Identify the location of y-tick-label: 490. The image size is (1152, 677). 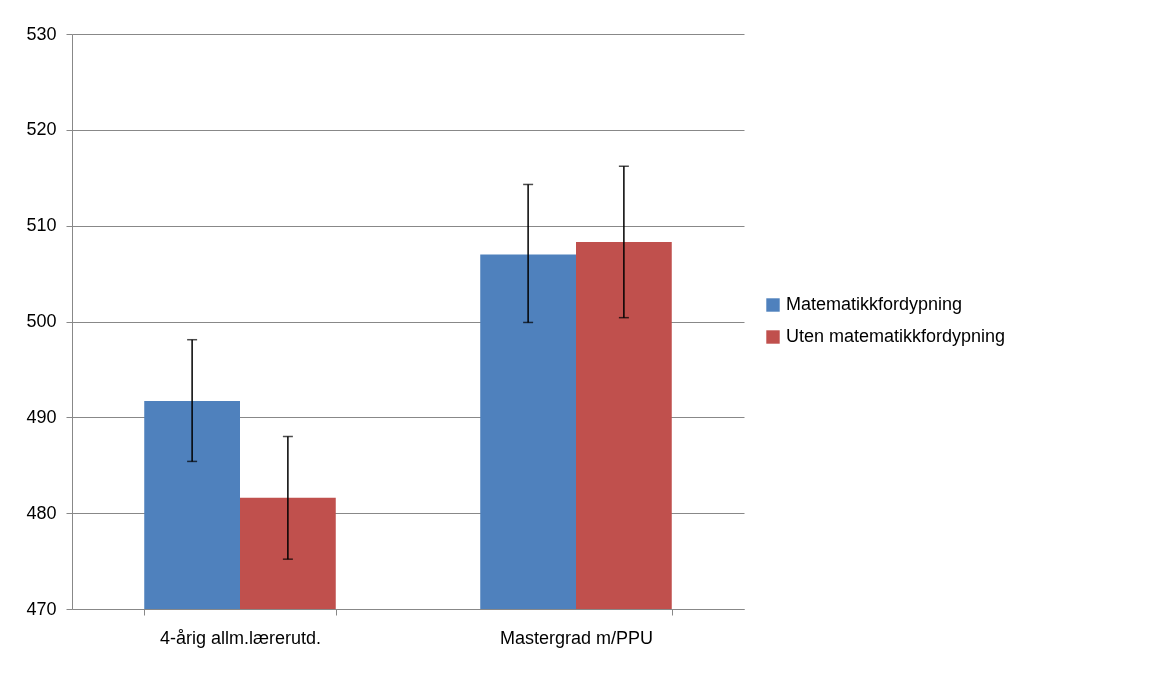
(41, 416).